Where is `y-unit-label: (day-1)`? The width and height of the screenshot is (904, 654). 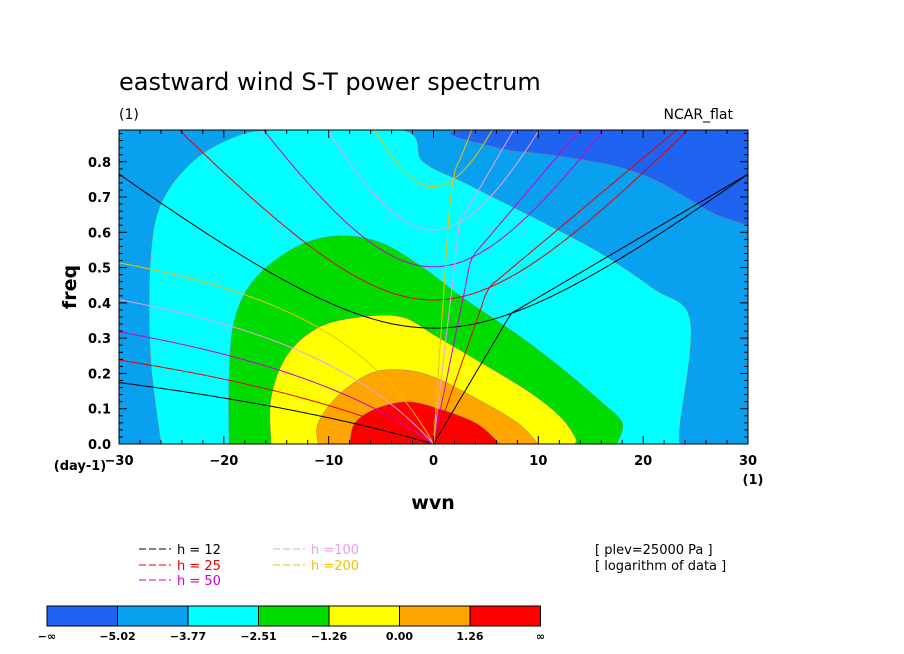
y-unit-label: (day-1) is located at coordinates (80, 466).